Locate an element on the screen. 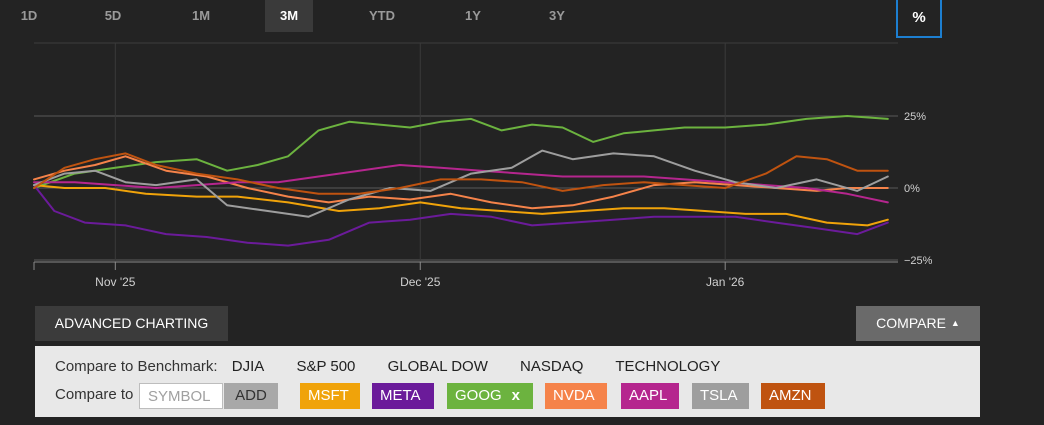 The width and height of the screenshot is (1044, 425). chip-label: MSFT is located at coordinates (328, 395).